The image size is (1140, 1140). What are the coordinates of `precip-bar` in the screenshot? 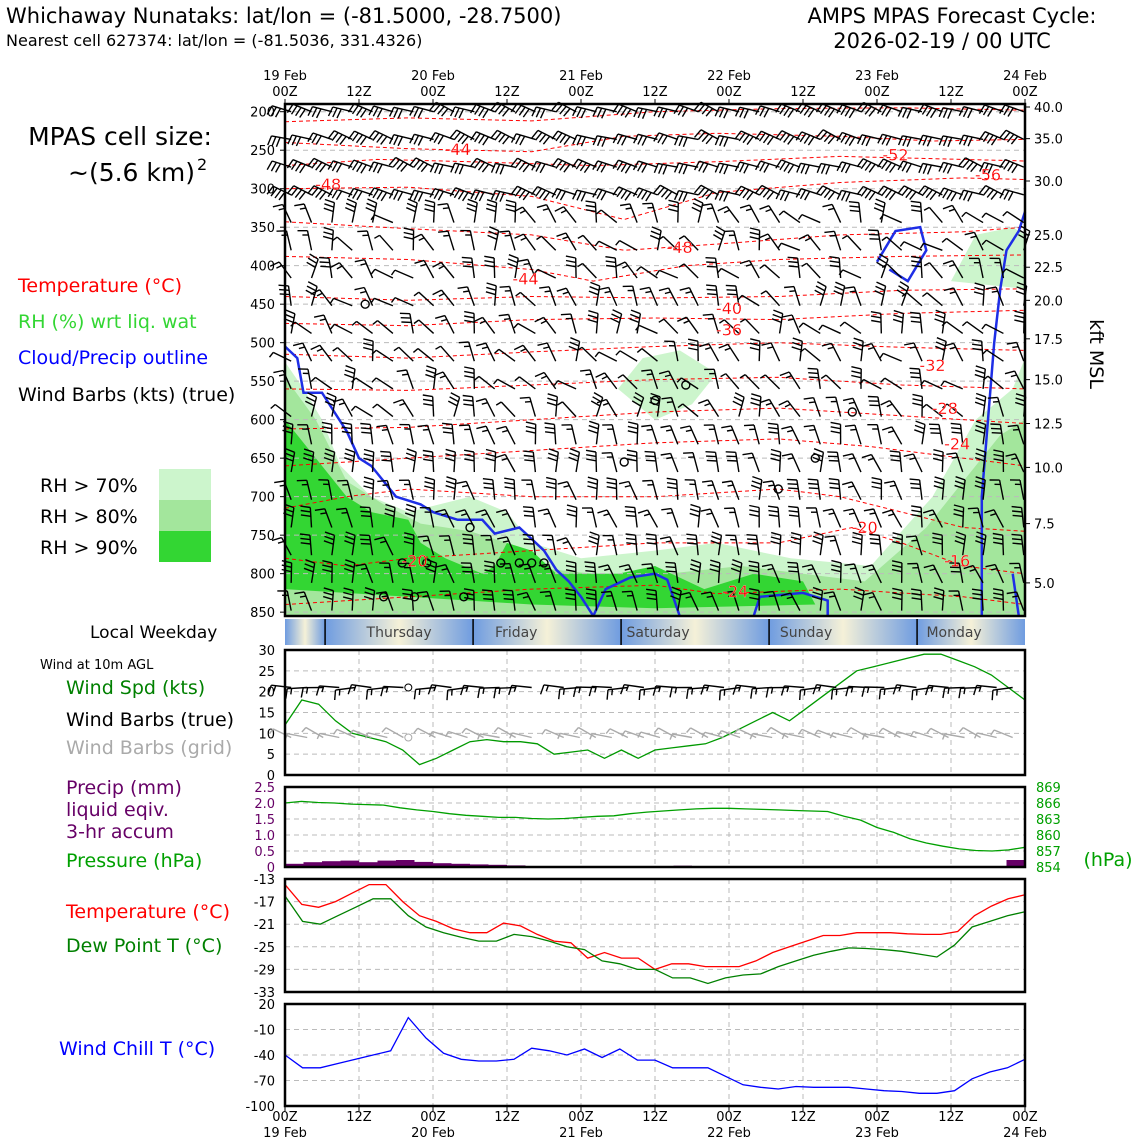 It's located at (349, 863).